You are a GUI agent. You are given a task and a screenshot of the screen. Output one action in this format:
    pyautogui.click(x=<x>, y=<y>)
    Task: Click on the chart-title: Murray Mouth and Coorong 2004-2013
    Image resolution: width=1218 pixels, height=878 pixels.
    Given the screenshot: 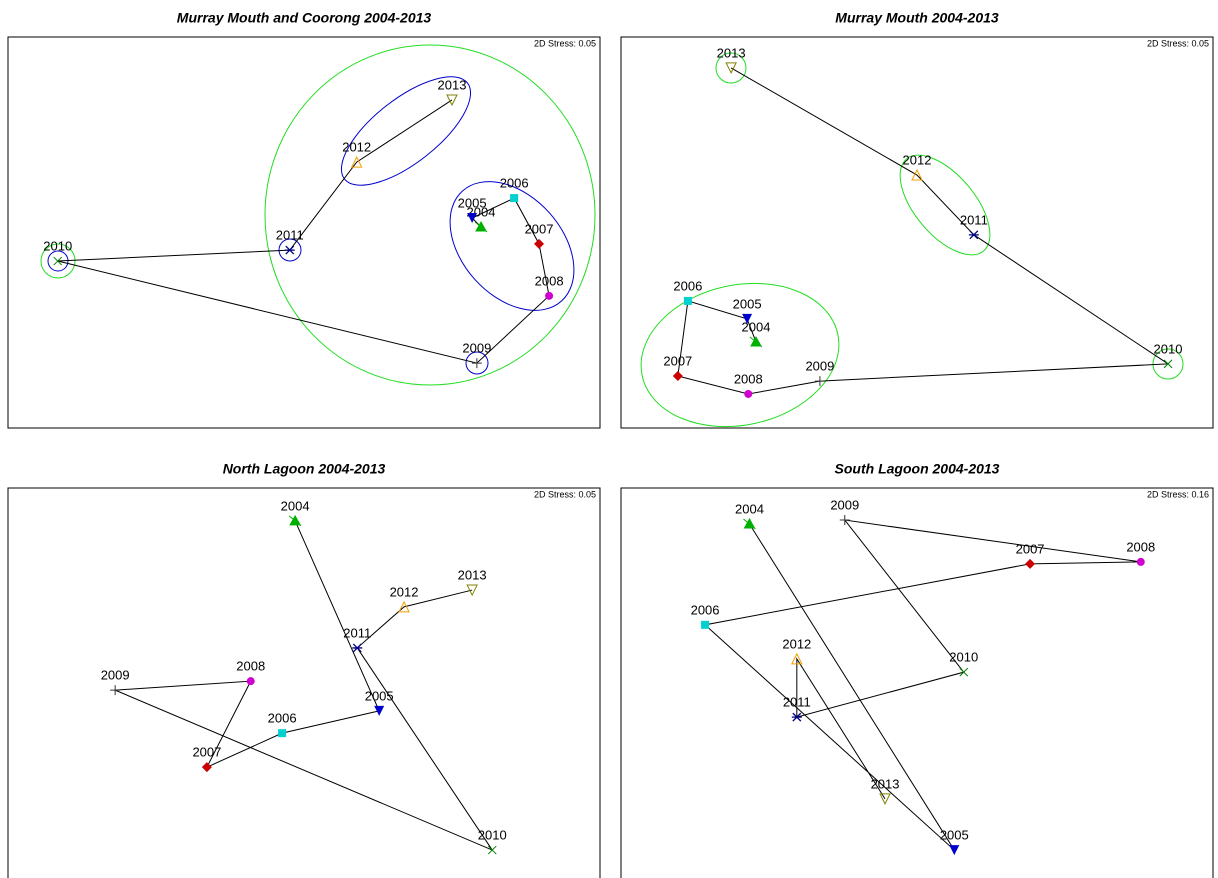 What is the action you would take?
    pyautogui.click(x=304, y=18)
    